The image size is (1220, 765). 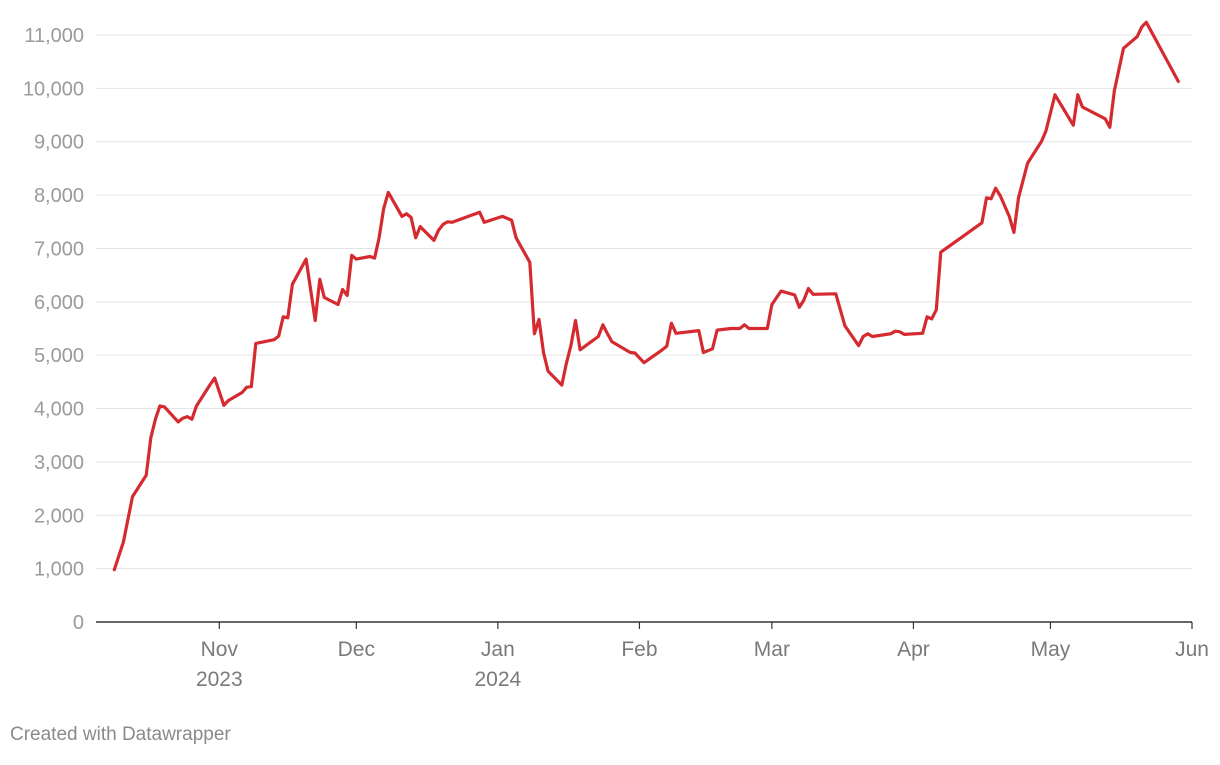 What do you see at coordinates (59, 303) in the screenshot?
I see `y-tick-label: 6,000` at bounding box center [59, 303].